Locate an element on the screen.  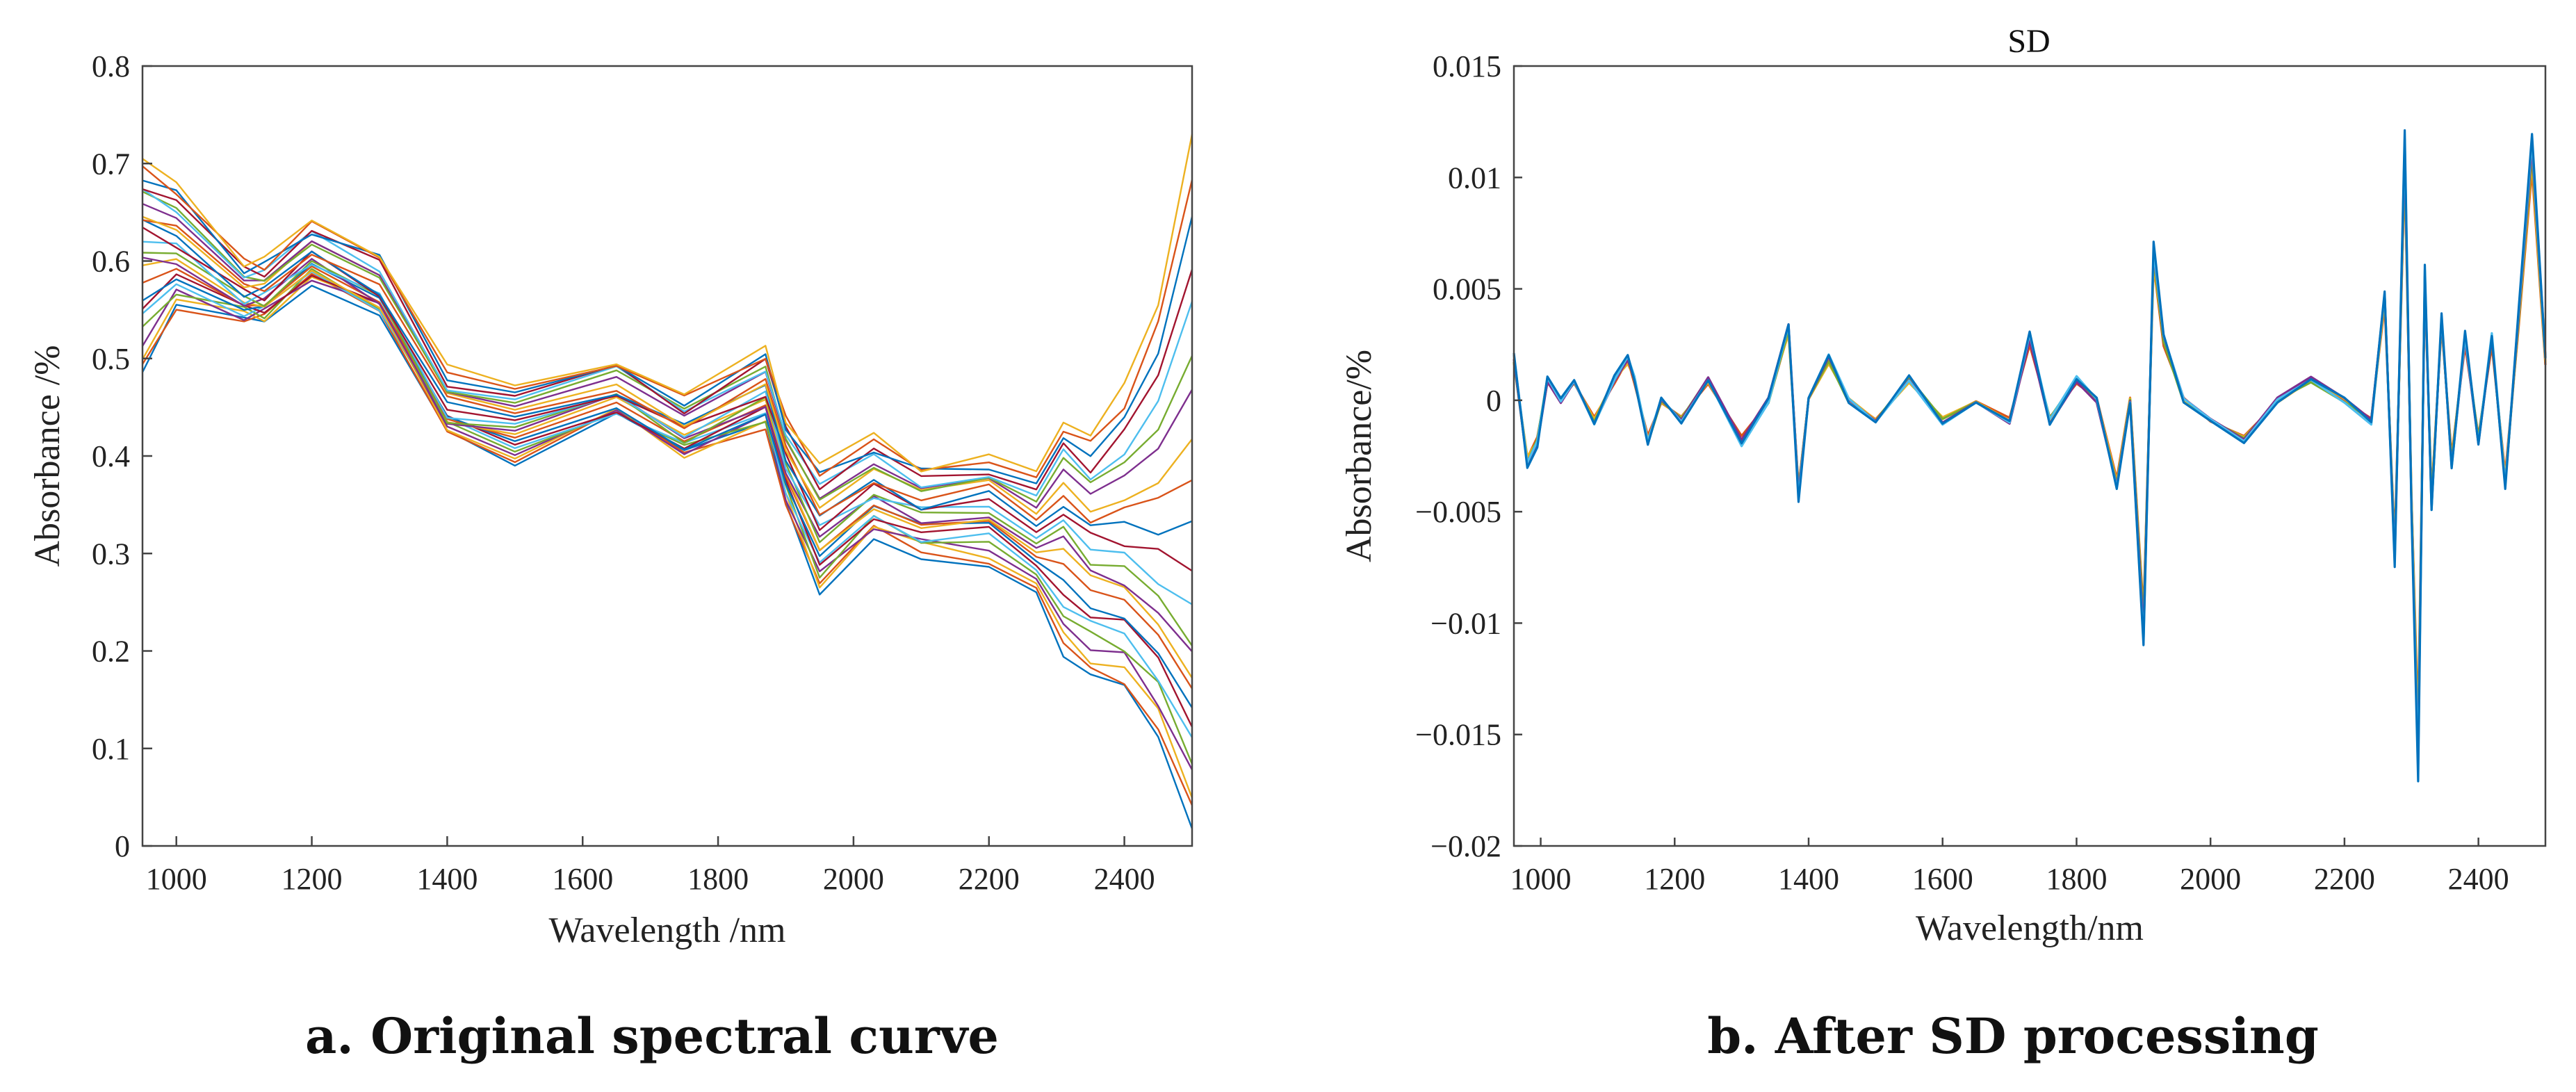
panel-a-x-tick-label: 1600 is located at coordinates (582, 879).